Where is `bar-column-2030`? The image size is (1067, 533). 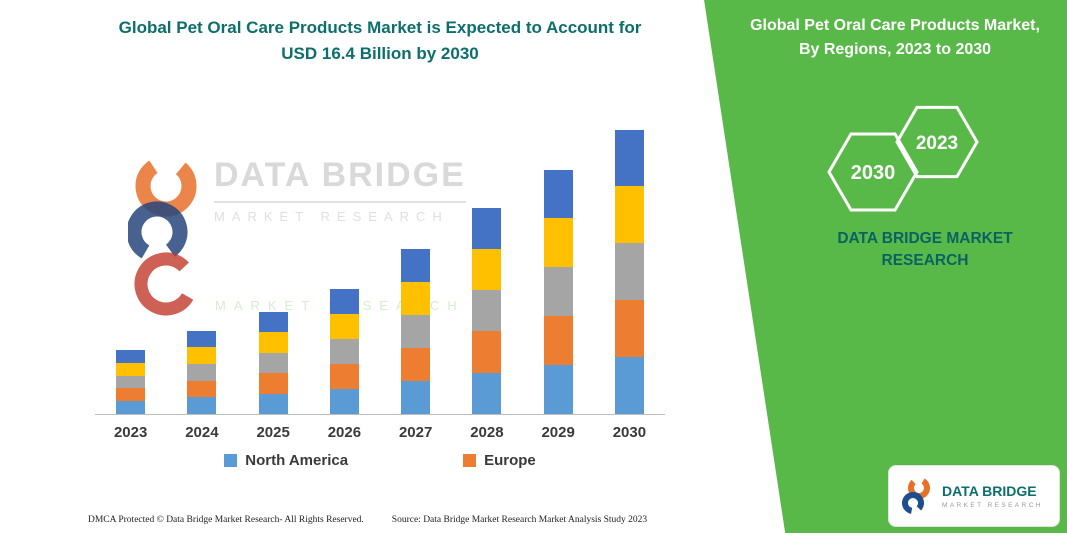 bar-column-2030 is located at coordinates (629, 267).